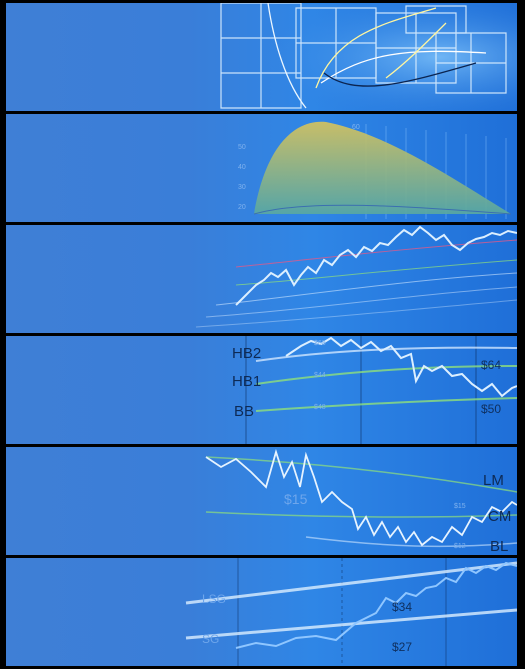  What do you see at coordinates (320, 407) in the screenshot?
I see `price-label-small: $48` at bounding box center [320, 407].